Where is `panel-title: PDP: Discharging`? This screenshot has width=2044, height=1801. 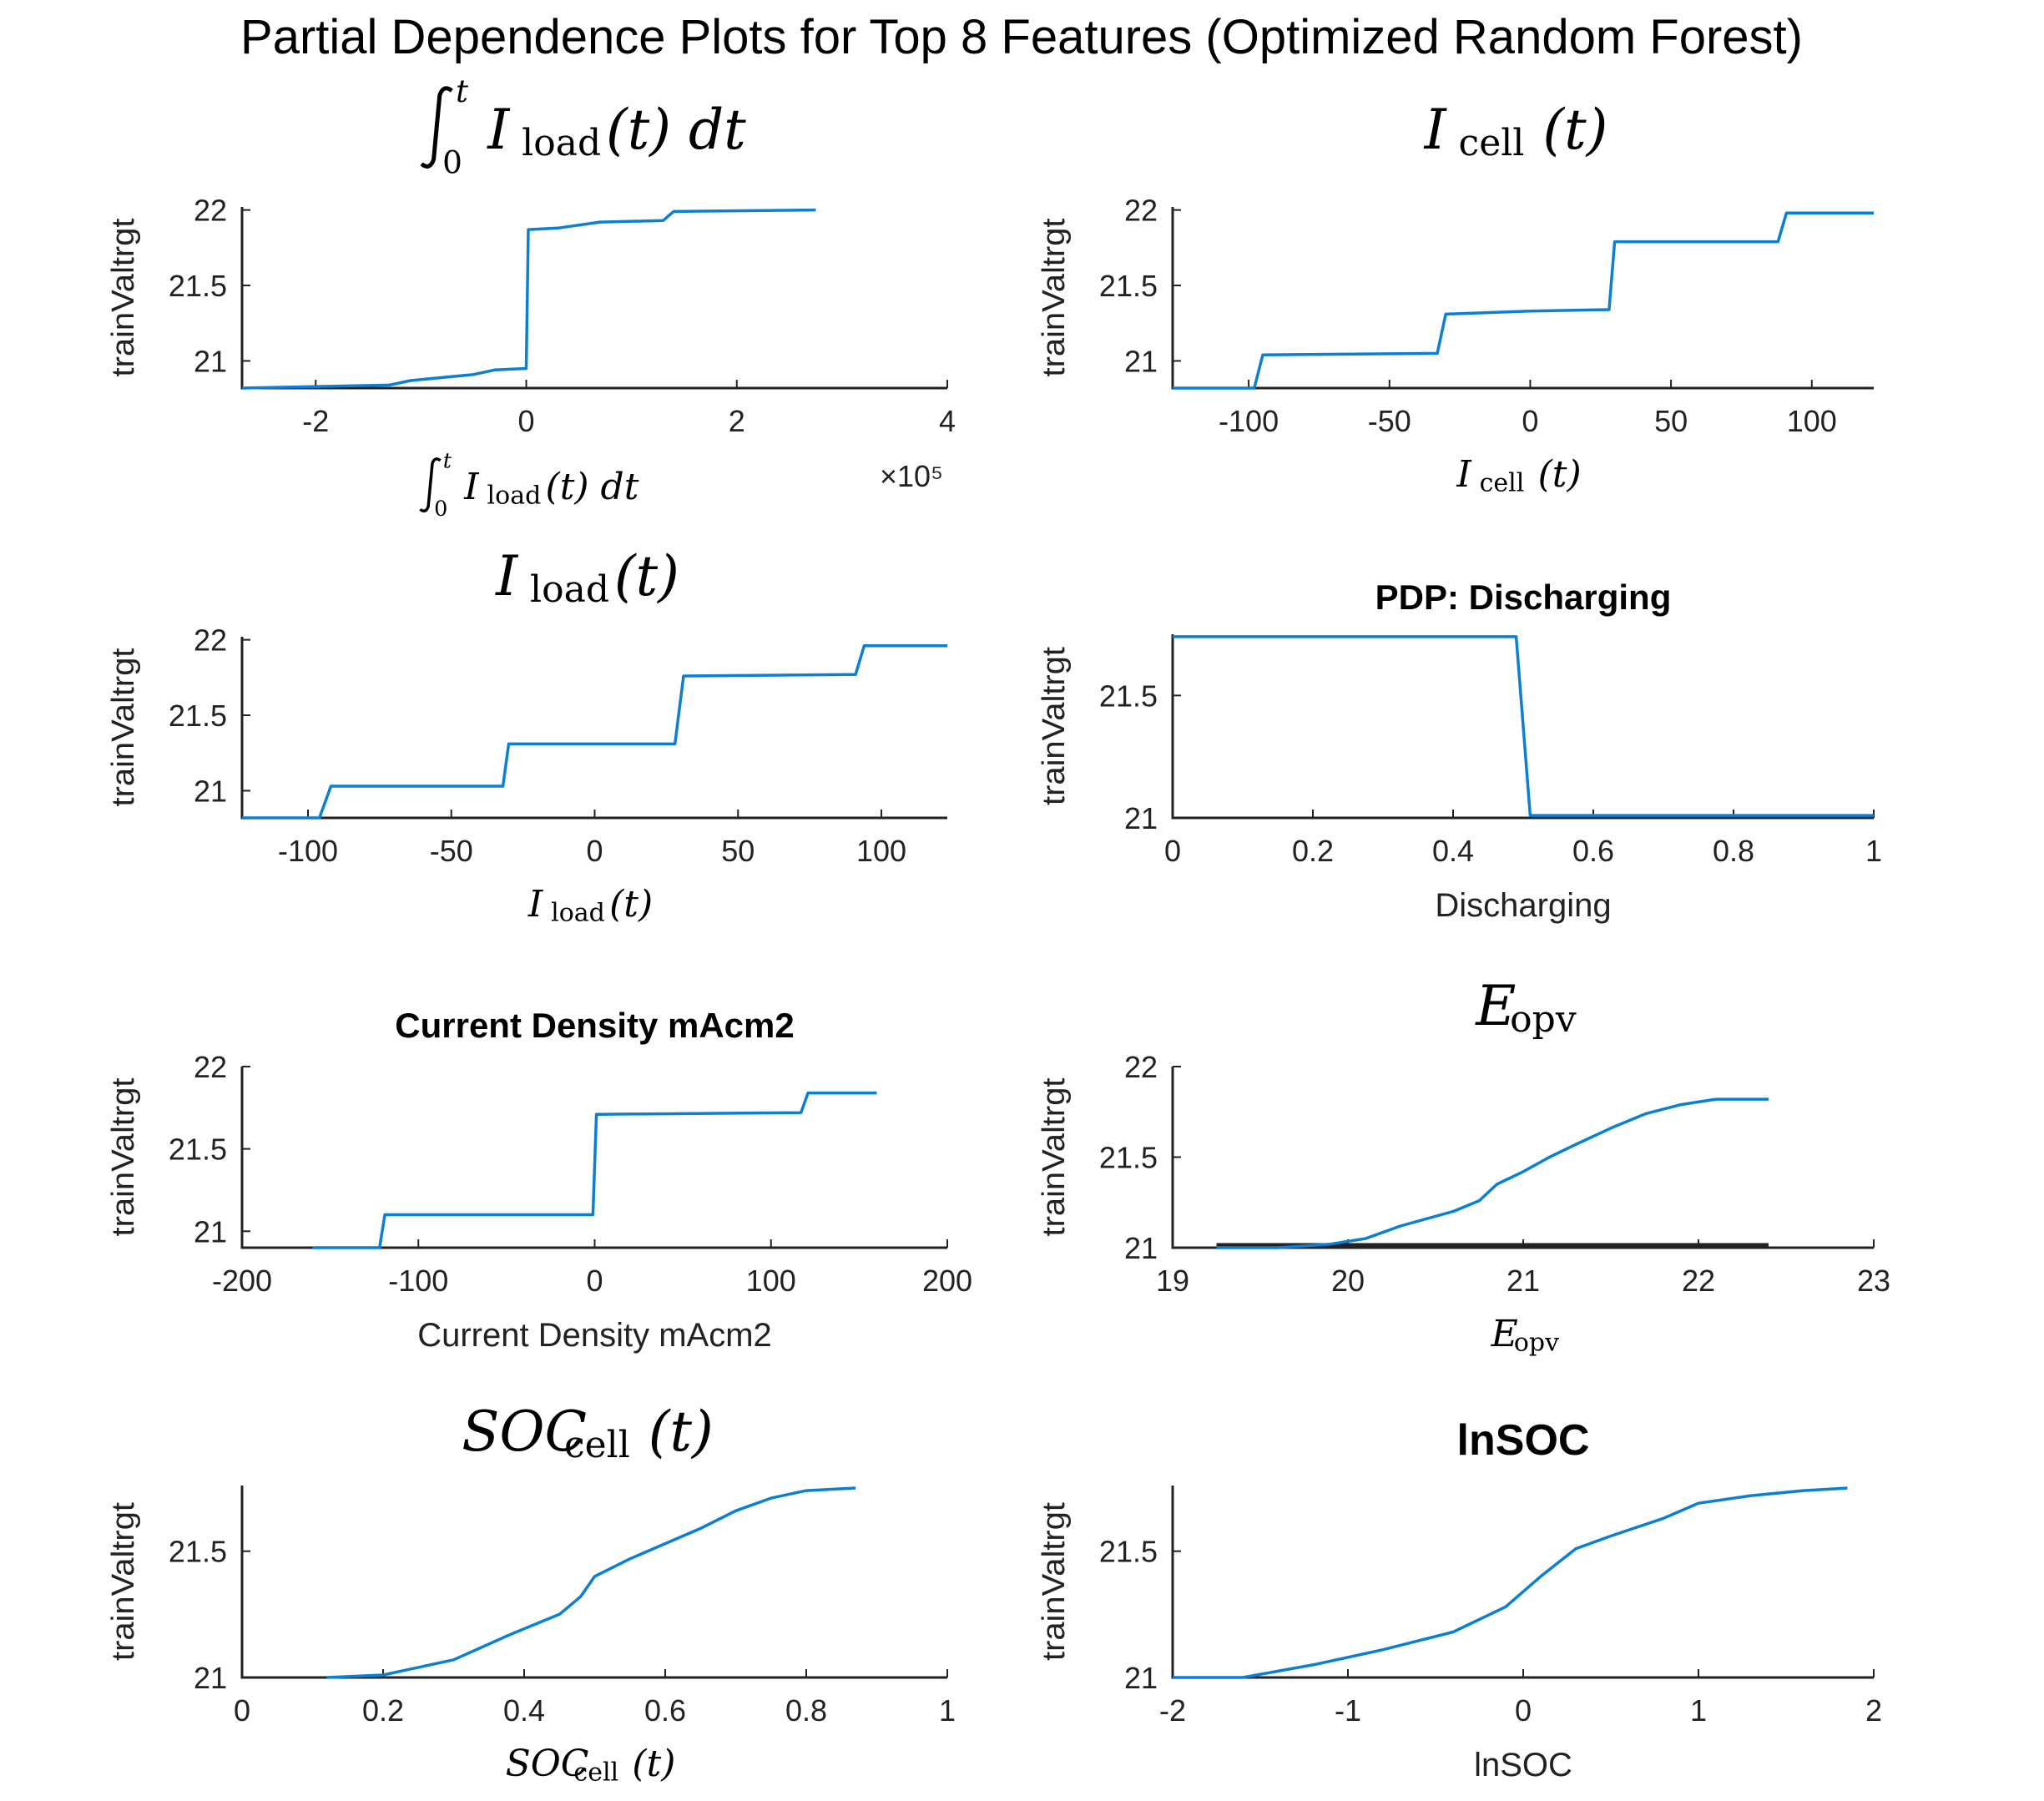 panel-title: PDP: Discharging is located at coordinates (1523, 598).